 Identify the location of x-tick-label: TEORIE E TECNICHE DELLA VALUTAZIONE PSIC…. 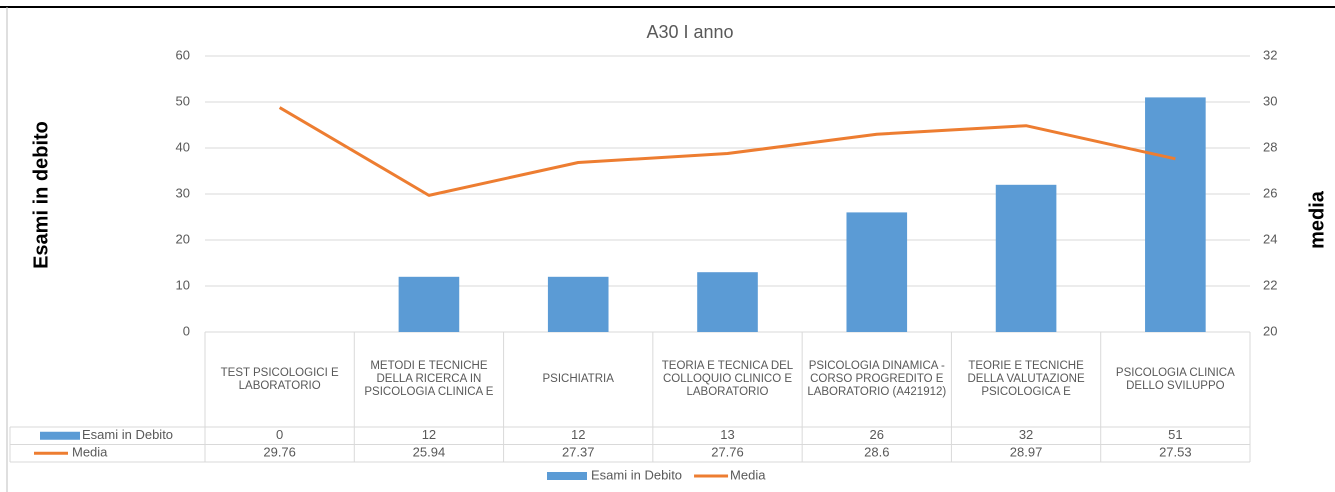
(1026, 379).